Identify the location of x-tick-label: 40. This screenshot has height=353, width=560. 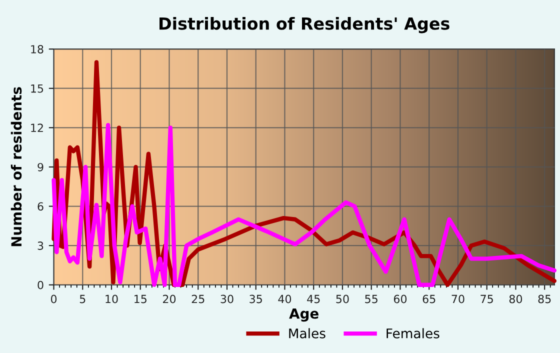
(285, 299).